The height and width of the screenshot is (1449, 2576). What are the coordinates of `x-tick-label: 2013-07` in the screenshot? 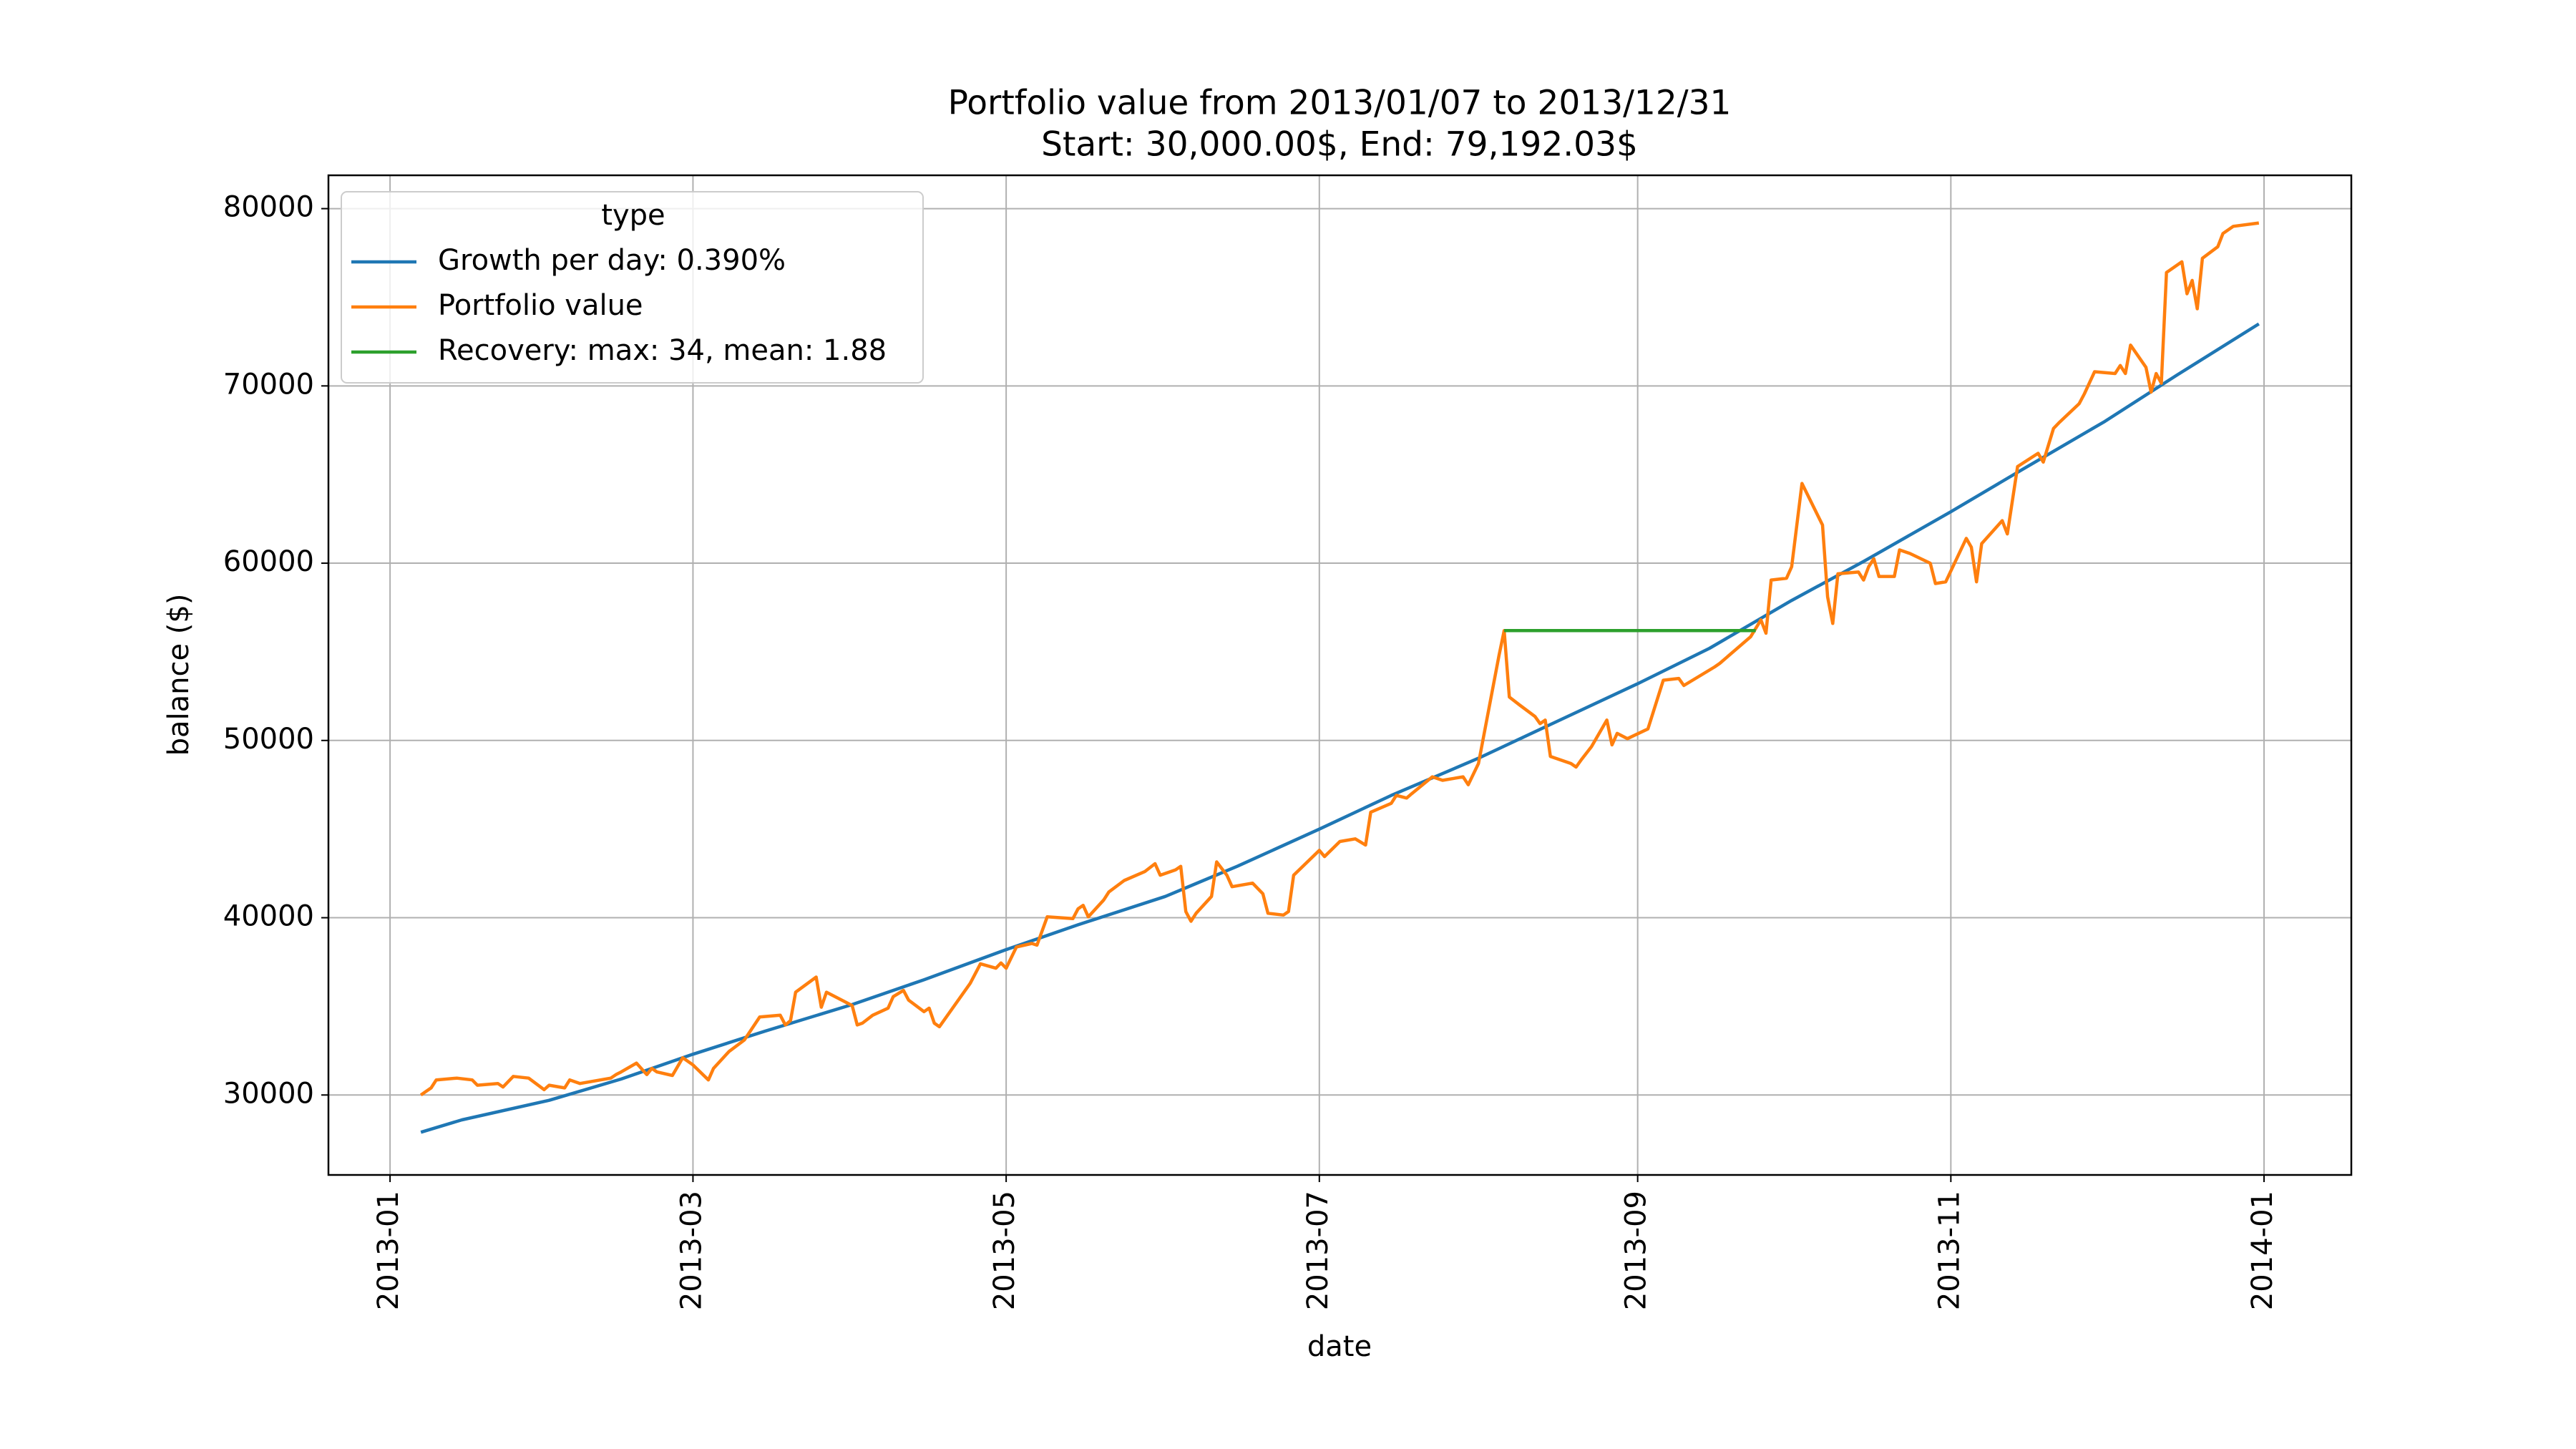 It's located at (1318, 1250).